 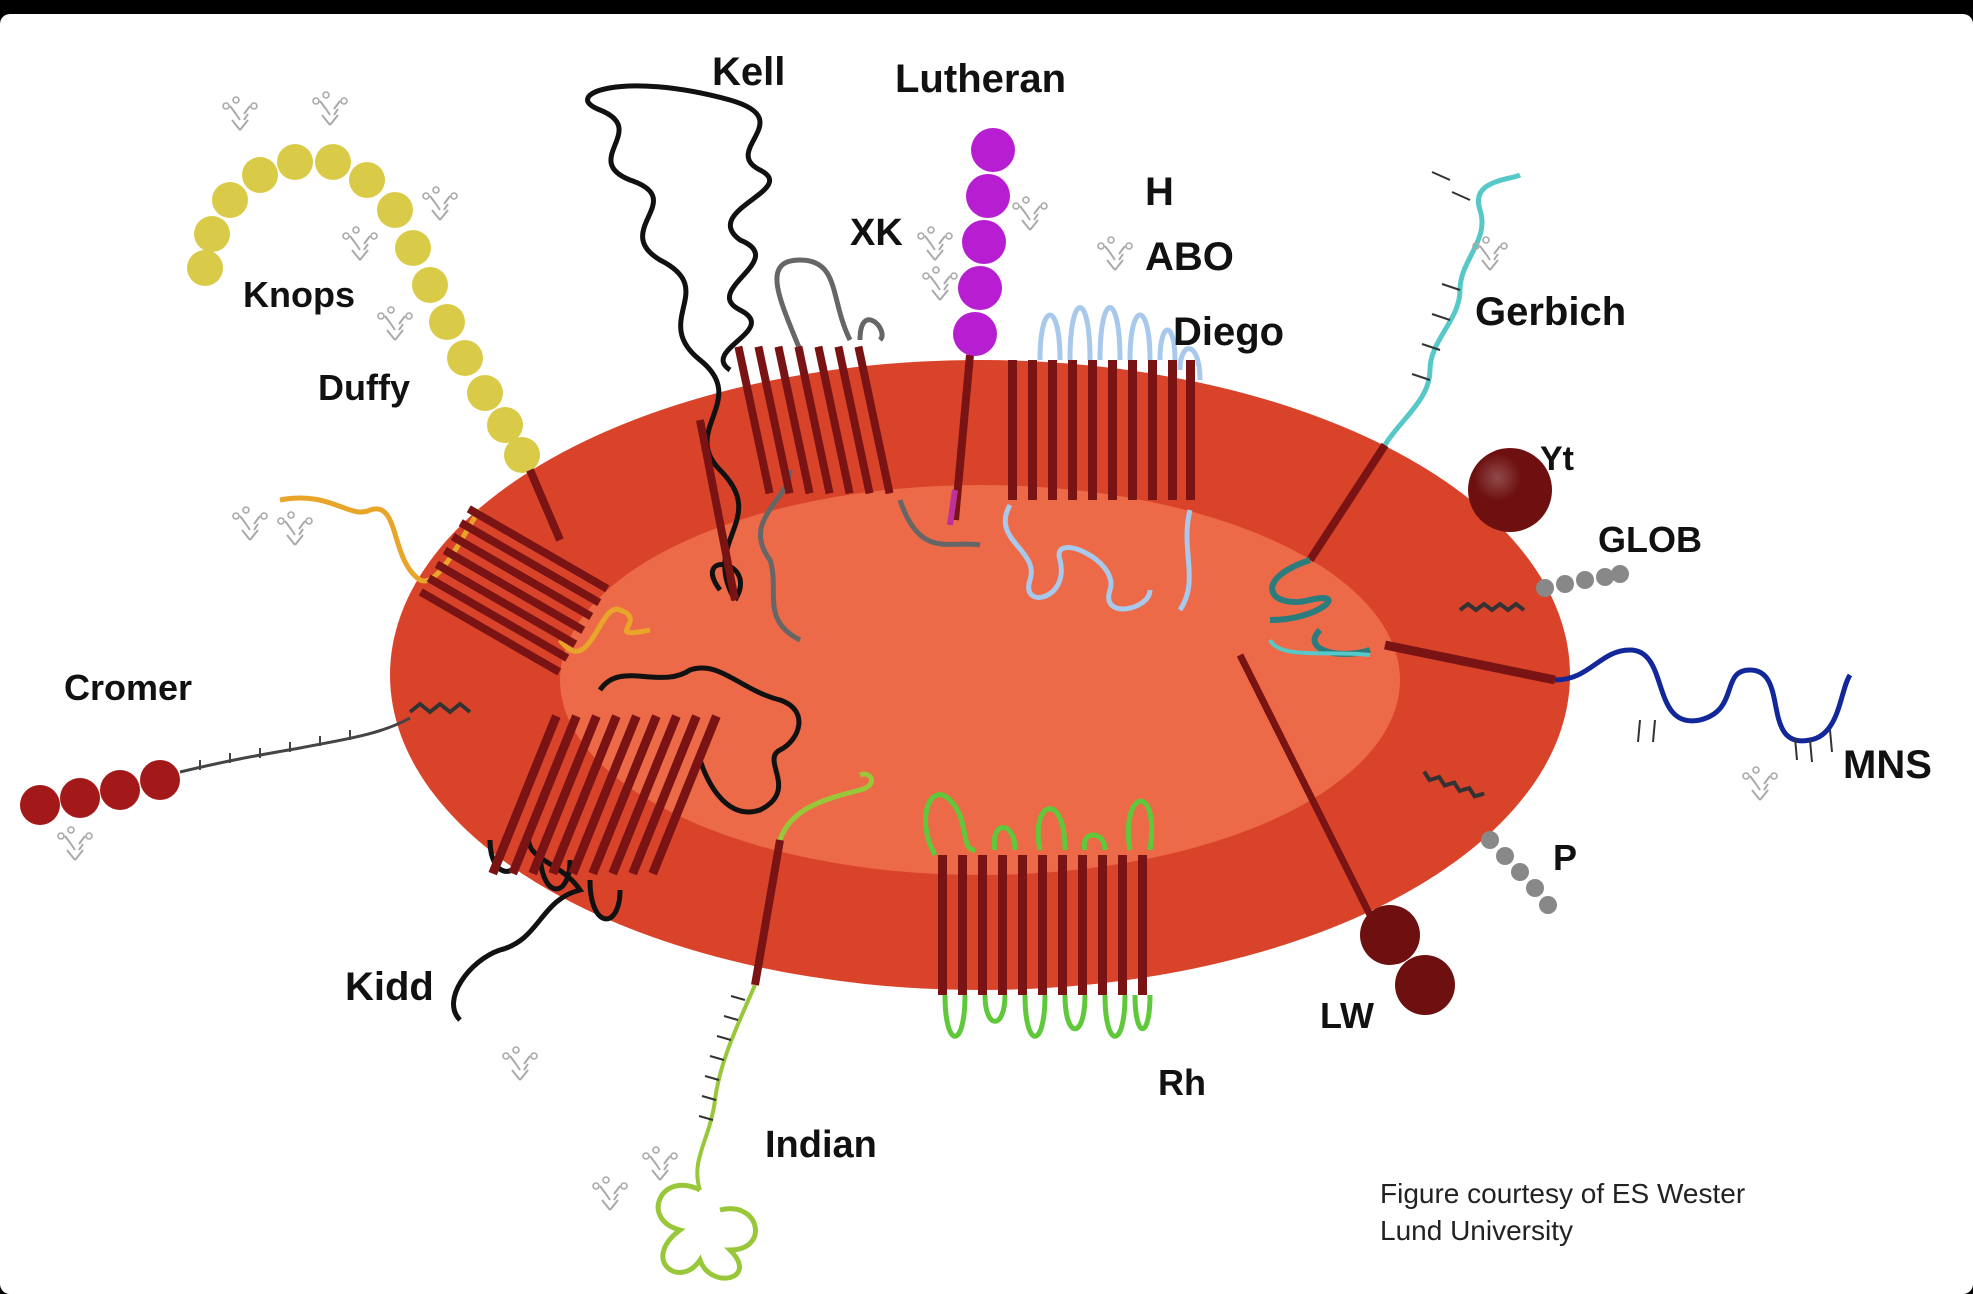 I want to click on credit-line-1: Figure courtesy of ES Wester, so click(x=1562, y=1193).